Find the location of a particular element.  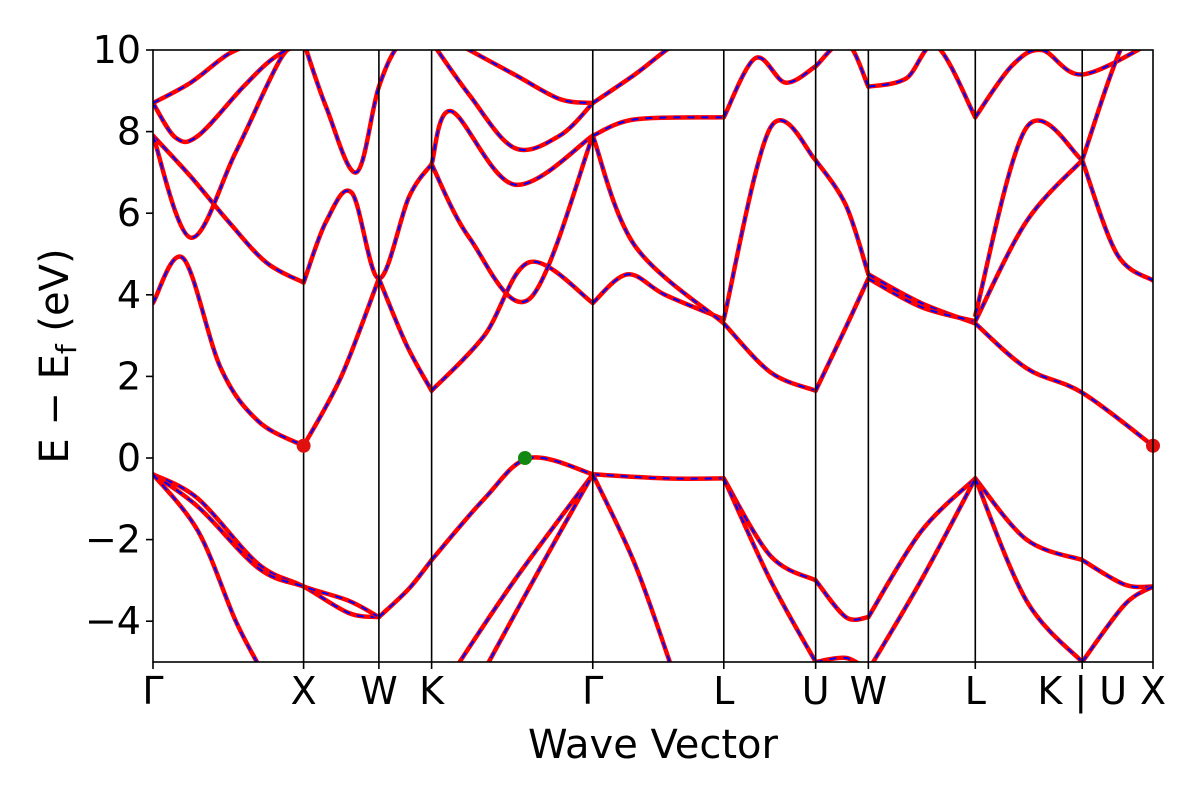

x-tick-label-1: X is located at coordinates (304, 691).